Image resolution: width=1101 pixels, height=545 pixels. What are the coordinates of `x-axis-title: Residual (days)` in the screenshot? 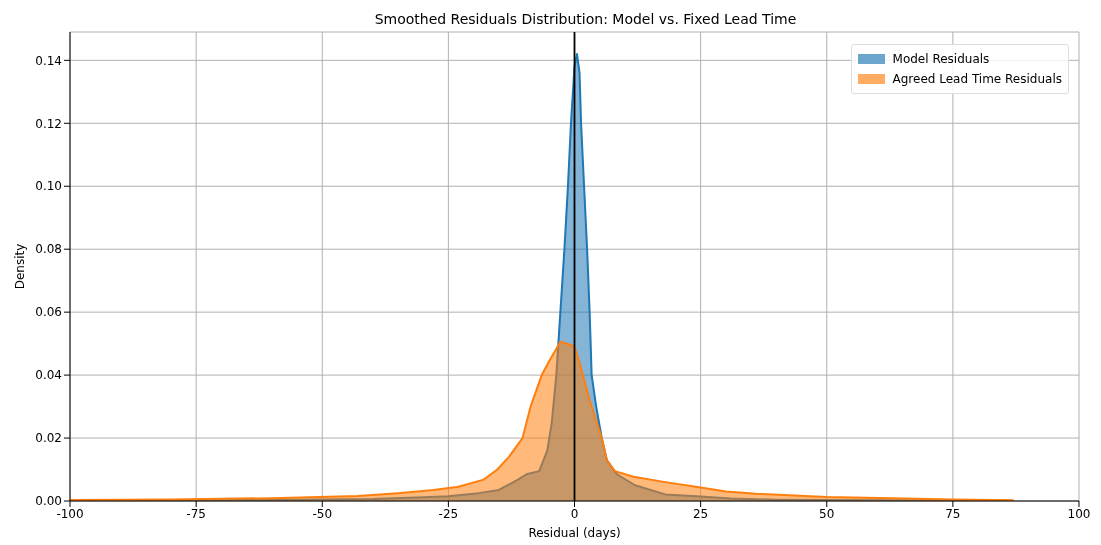 It's located at (574, 533).